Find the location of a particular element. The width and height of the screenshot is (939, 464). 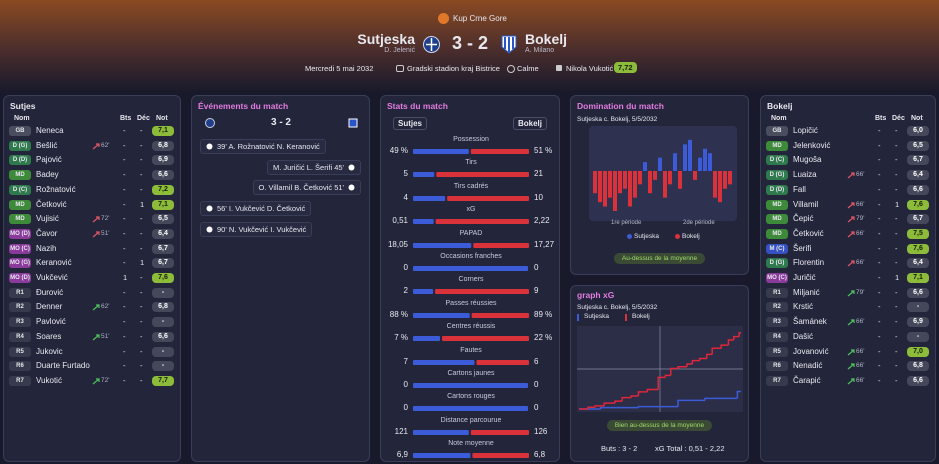

xg-chart is located at coordinates (660, 369).